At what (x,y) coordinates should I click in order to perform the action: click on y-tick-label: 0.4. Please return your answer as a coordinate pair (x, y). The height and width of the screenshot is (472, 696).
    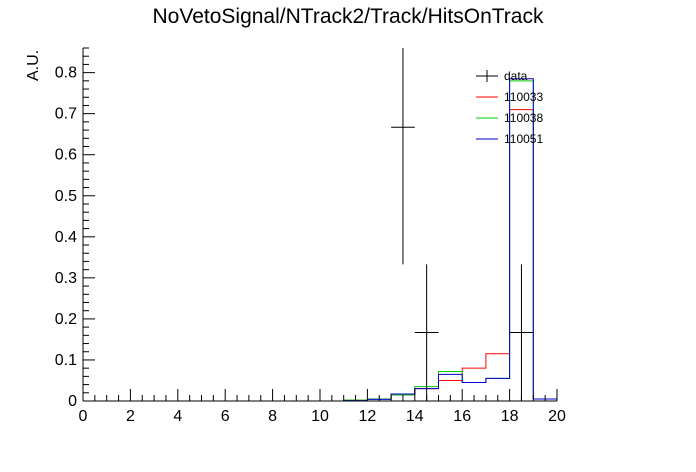
    Looking at the image, I should click on (66, 237).